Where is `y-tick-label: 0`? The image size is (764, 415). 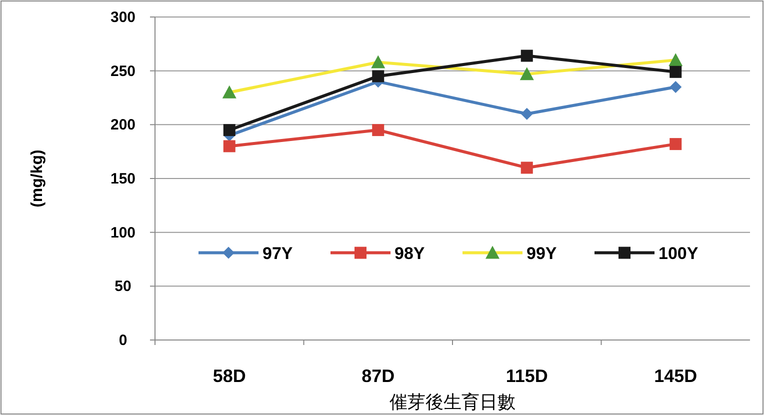 y-tick-label: 0 is located at coordinates (123, 340).